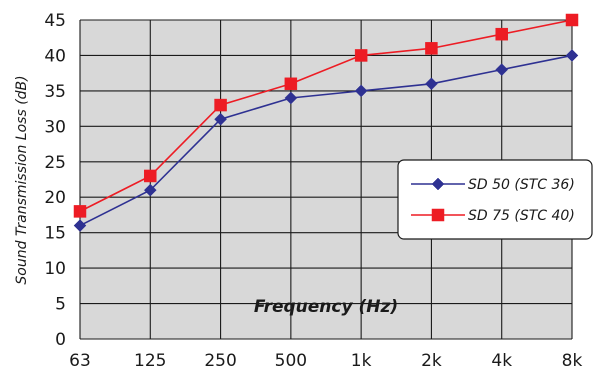 This screenshot has width=598, height=376. I want to click on y-tick-label: 10, so click(55, 269).